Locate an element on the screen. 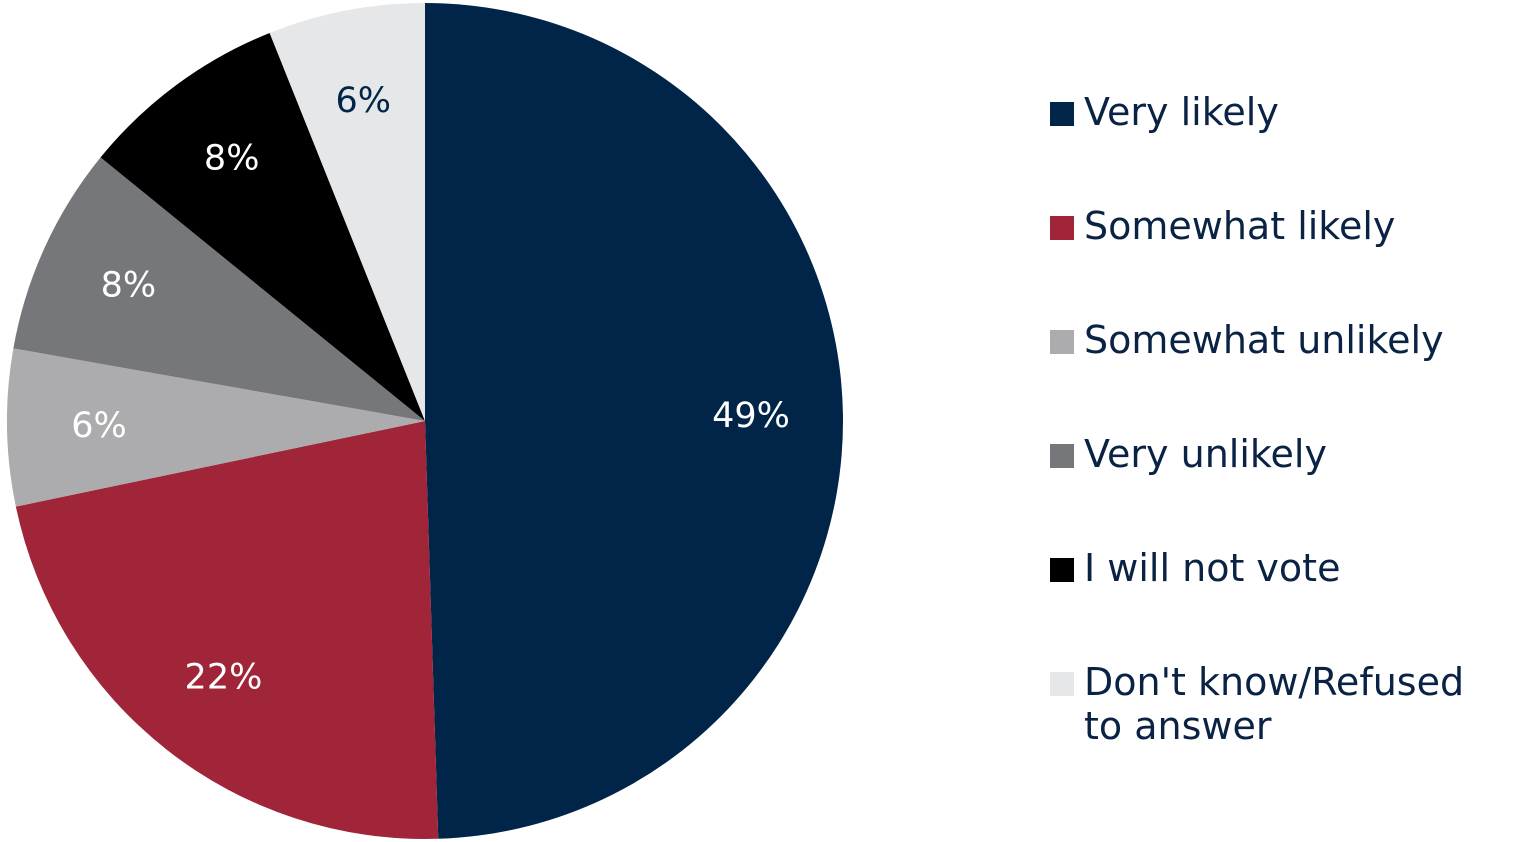  legend-item: Don't know/Refused to answer is located at coordinates (1283, 717).